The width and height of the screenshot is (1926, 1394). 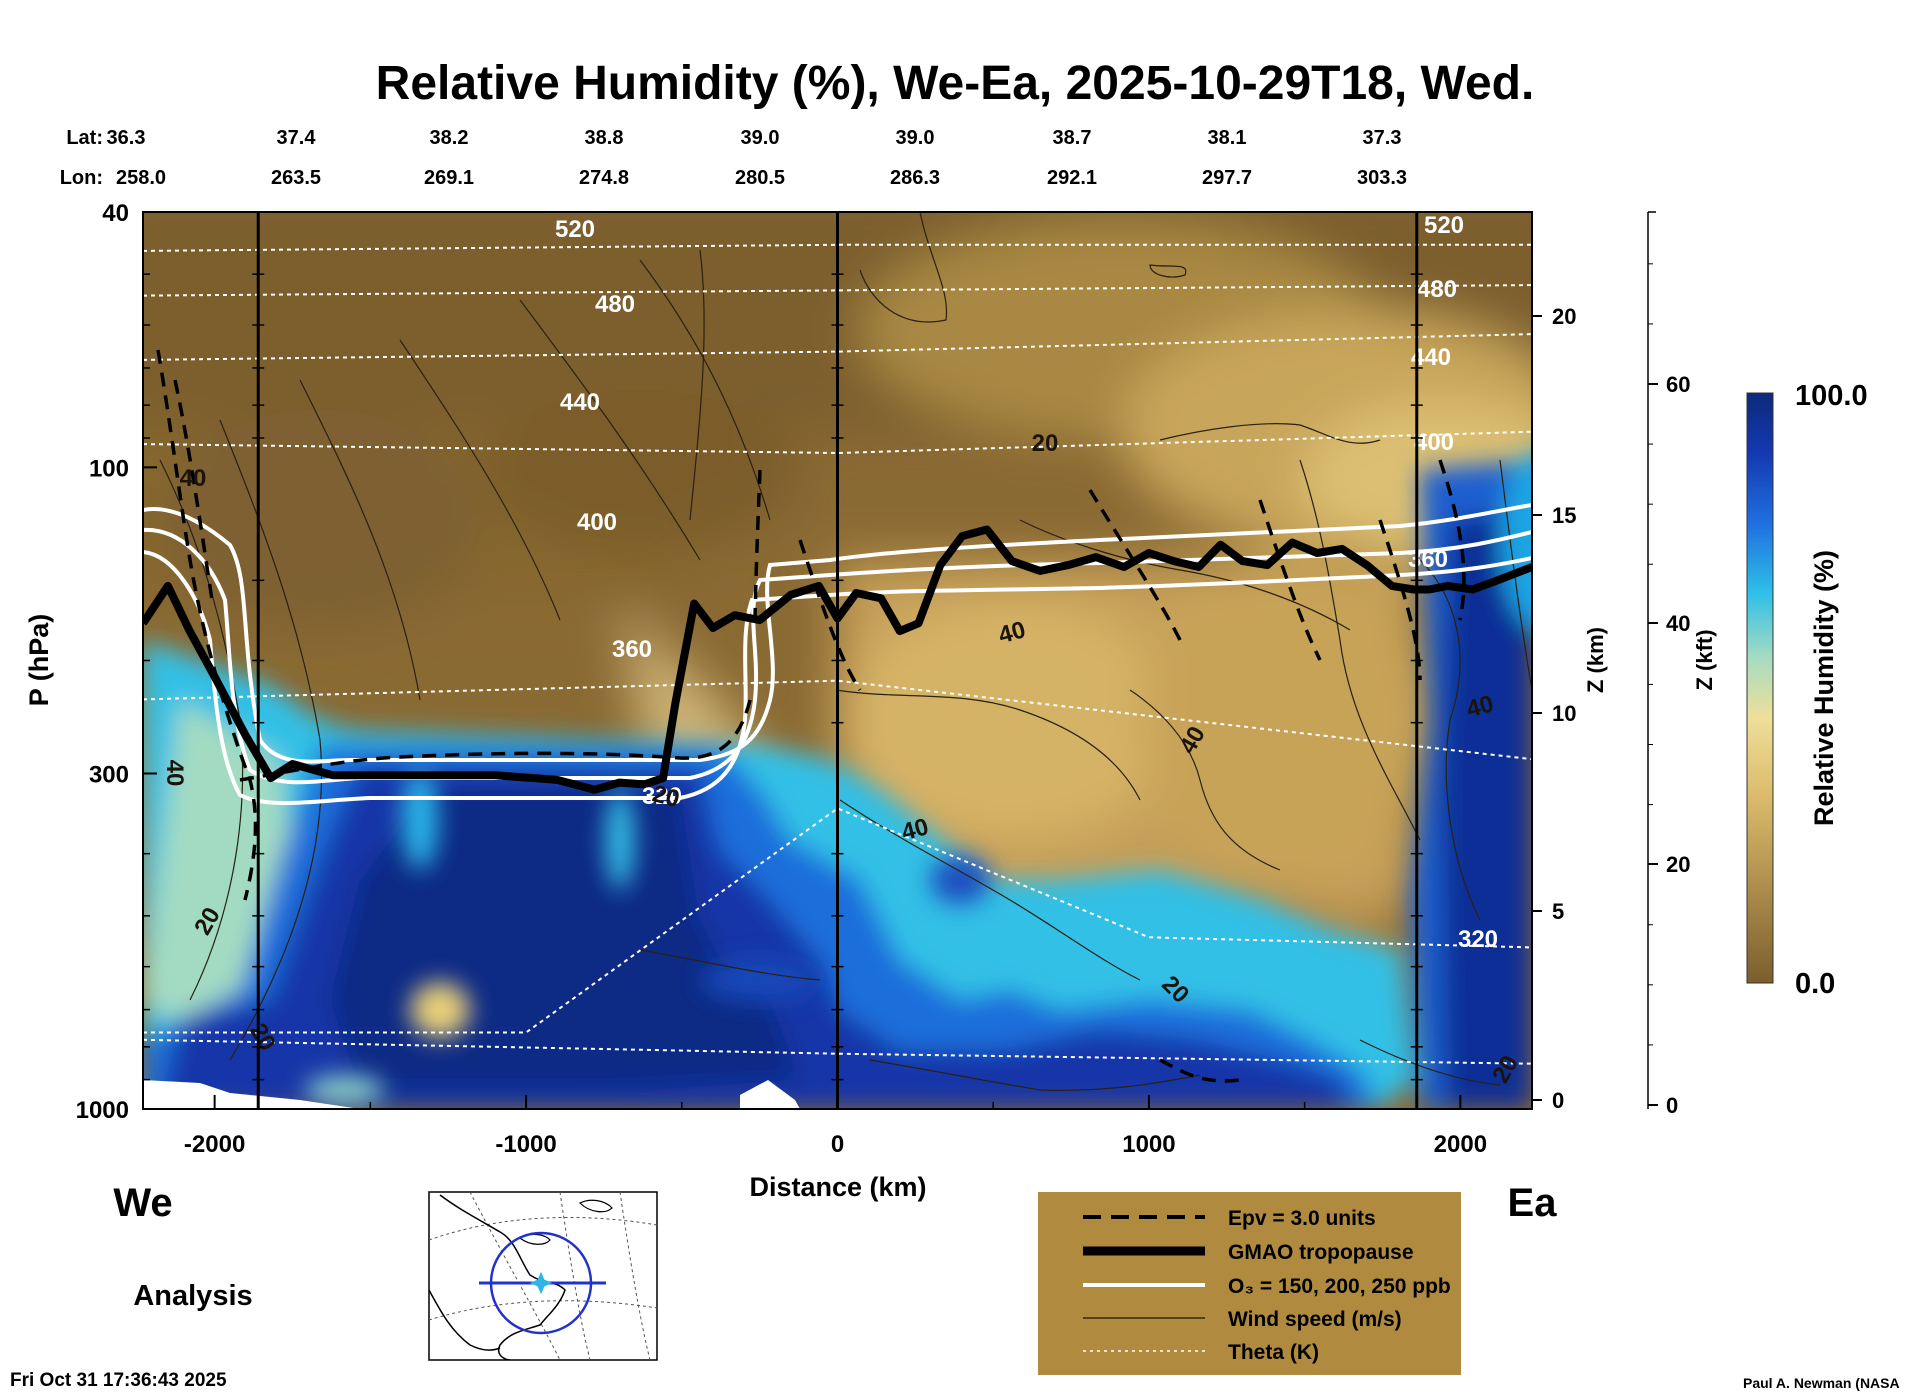 What do you see at coordinates (1273, 1352) in the screenshot?
I see `legend-label: Theta (K)` at bounding box center [1273, 1352].